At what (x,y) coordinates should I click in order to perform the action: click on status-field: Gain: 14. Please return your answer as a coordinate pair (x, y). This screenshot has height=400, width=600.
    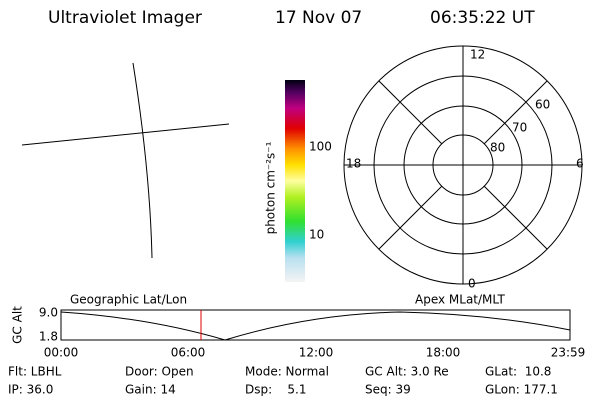
    Looking at the image, I should click on (150, 390).